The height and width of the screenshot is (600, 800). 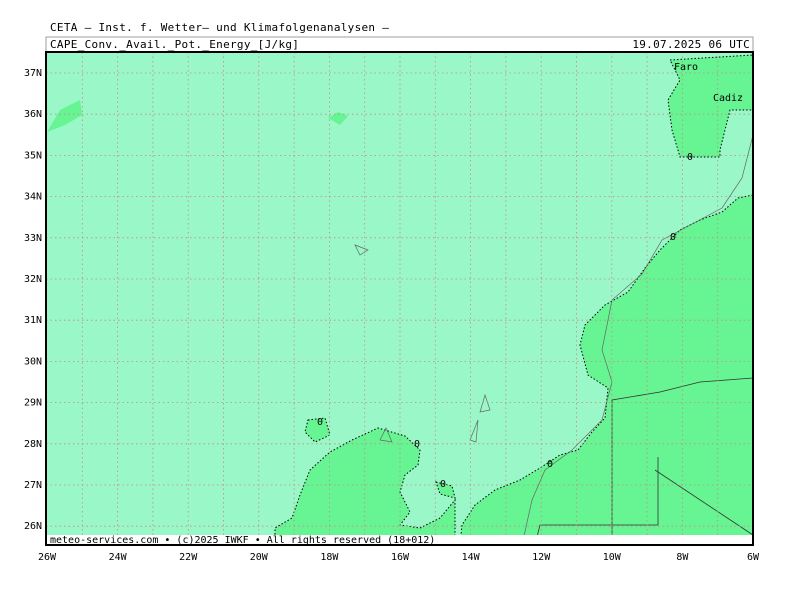 I want to click on lon-label: 10W, so click(x=612, y=557).